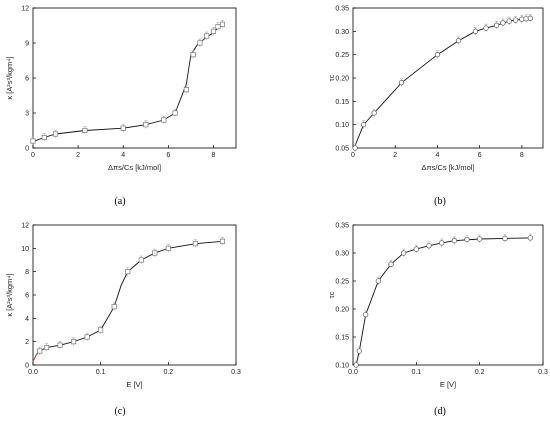 The height and width of the screenshot is (426, 550). Describe the element at coordinates (25, 249) in the screenshot. I see `y-tick-label: 10` at that location.